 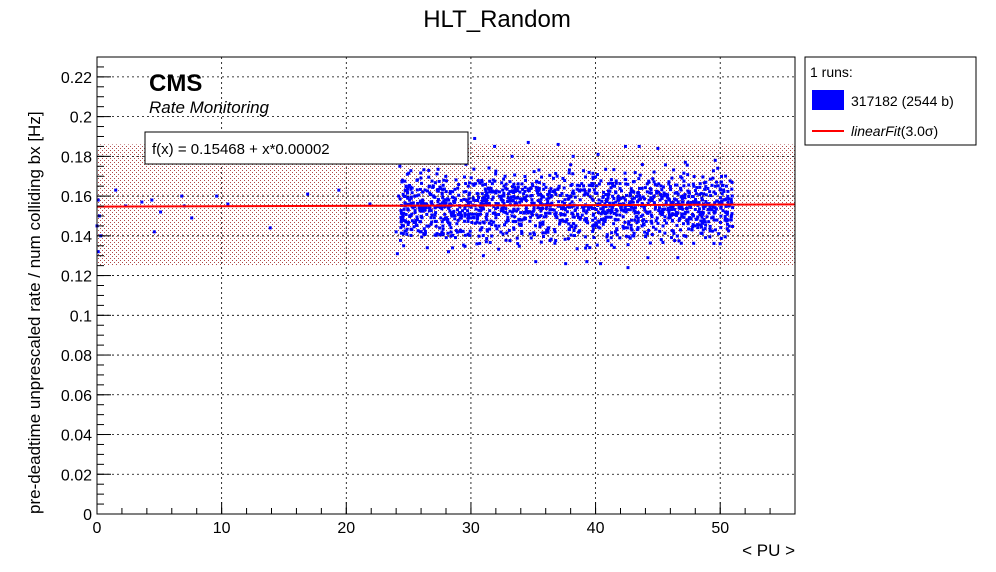 What do you see at coordinates (76, 475) in the screenshot?
I see `y-tick-label: 0.02` at bounding box center [76, 475].